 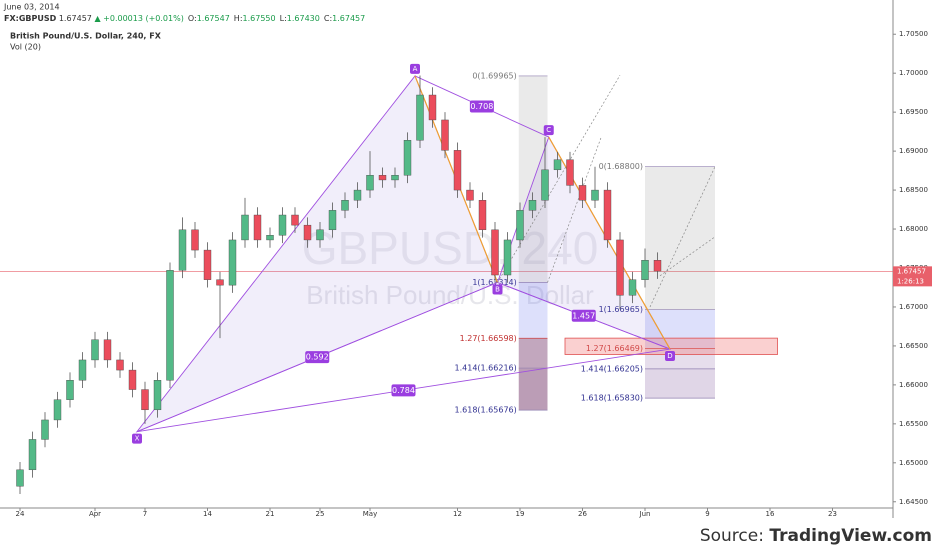 I want to click on ohlc-value: 1.67547, so click(x=213, y=18).